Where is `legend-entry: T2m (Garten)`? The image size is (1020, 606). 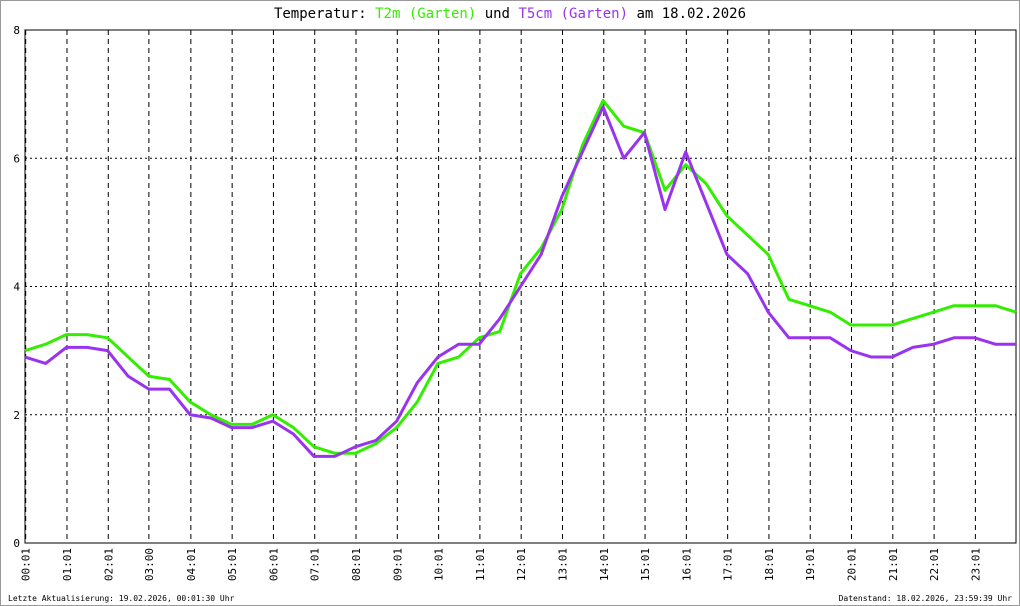
legend-entry: T2m (Garten) is located at coordinates (425, 14).